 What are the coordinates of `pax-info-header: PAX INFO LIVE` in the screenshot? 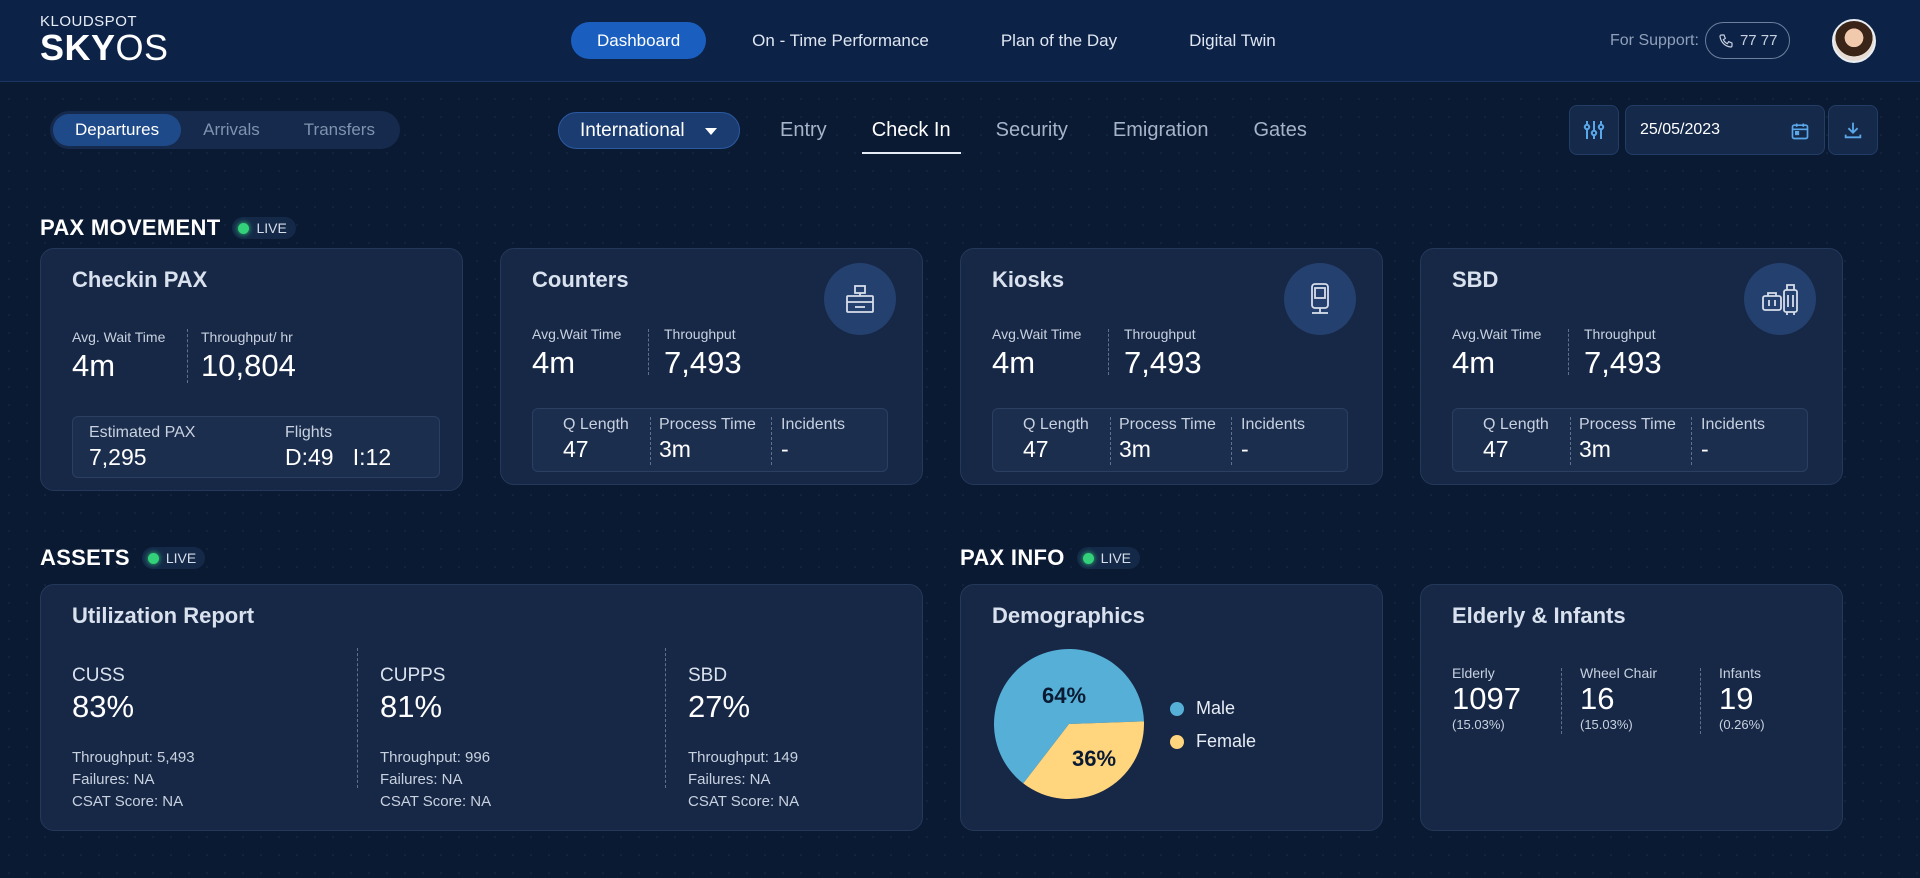 It's located at (1050, 558).